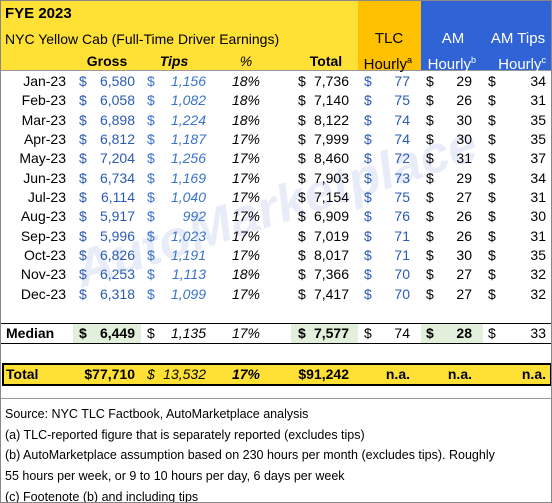  Describe the element at coordinates (331, 274) in the screenshot. I see `cell-value: 7,366` at that location.